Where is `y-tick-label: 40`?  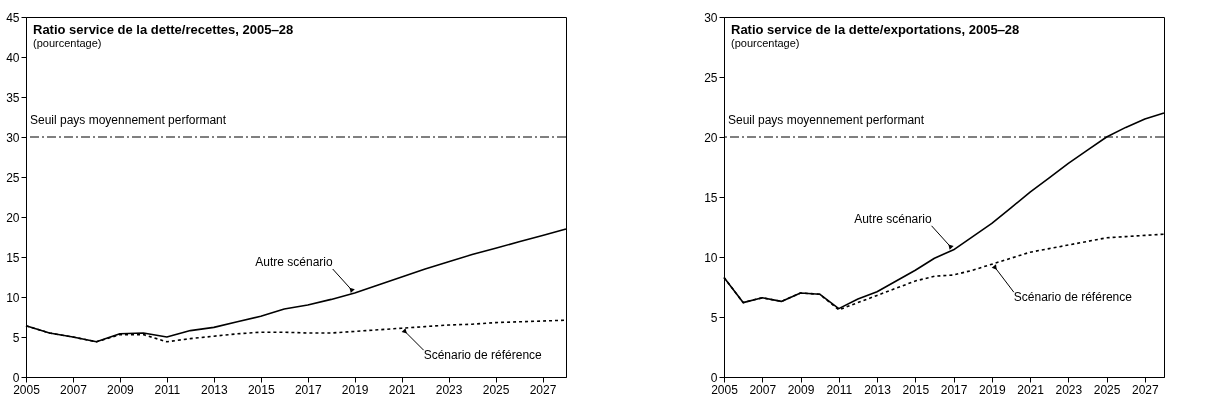 y-tick-label: 40 is located at coordinates (13, 57).